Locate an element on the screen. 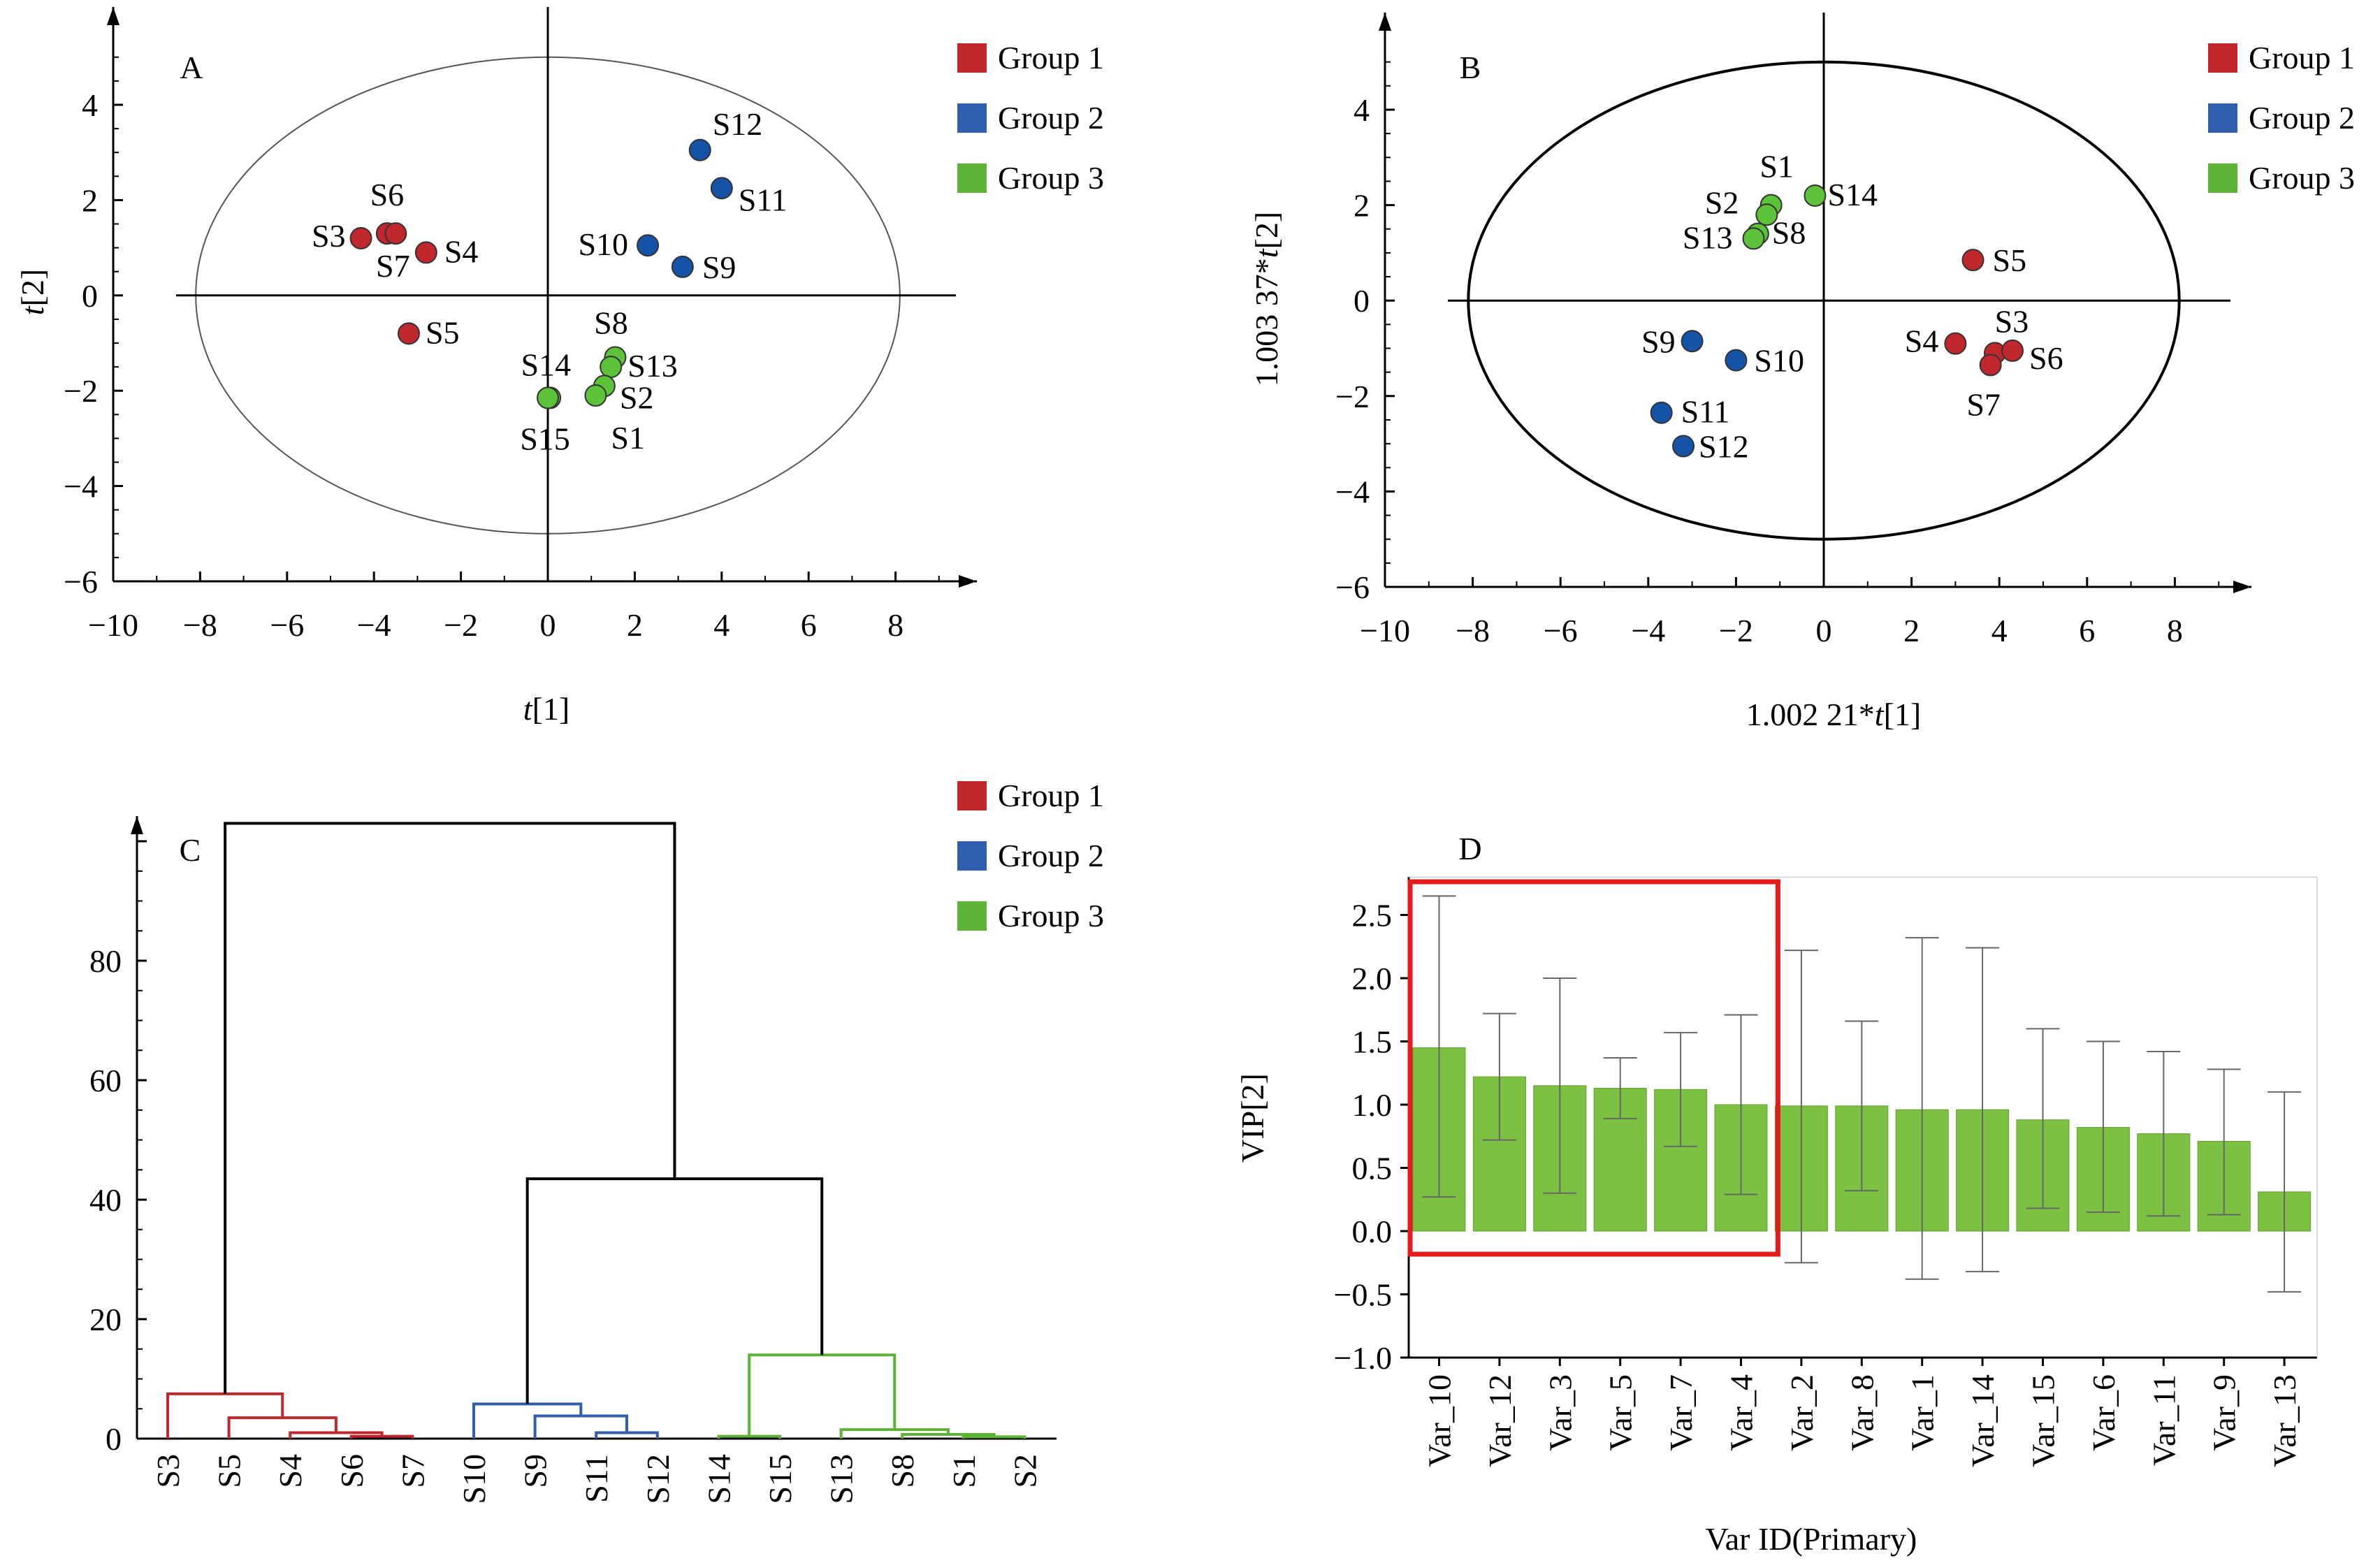 The width and height of the screenshot is (2380, 1563). y-tick-label: 4 is located at coordinates (90, 105).